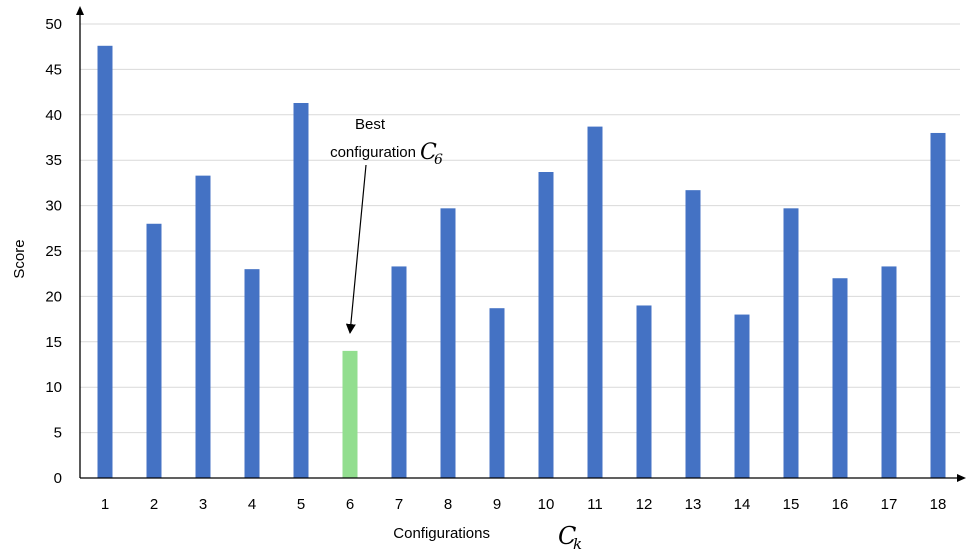  Describe the element at coordinates (742, 504) in the screenshot. I see `x-tick-label: 14` at that location.